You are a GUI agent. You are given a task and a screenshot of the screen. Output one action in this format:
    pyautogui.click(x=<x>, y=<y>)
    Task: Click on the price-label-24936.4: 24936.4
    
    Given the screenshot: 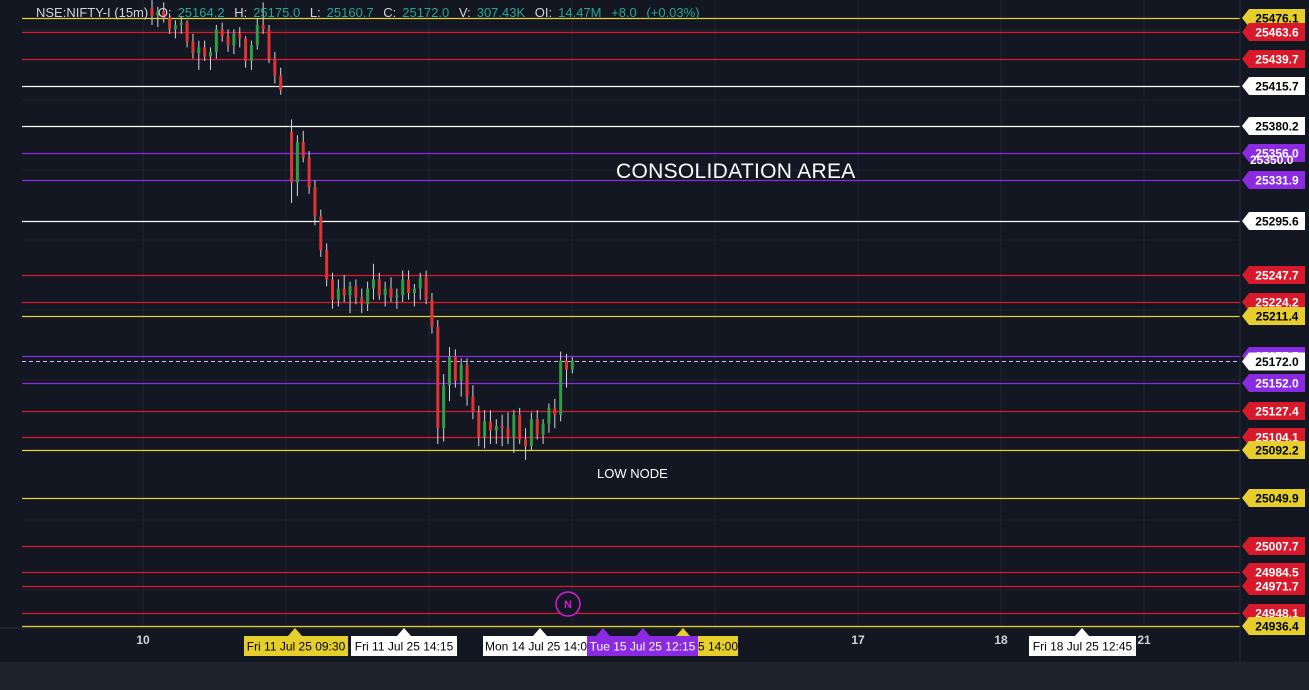 What is the action you would take?
    pyautogui.click(x=1273, y=626)
    